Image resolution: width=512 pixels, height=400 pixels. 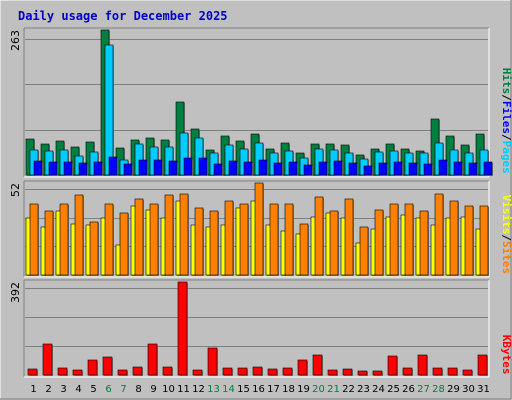 I want to click on x-tick-day-28: 28, so click(x=438, y=389).